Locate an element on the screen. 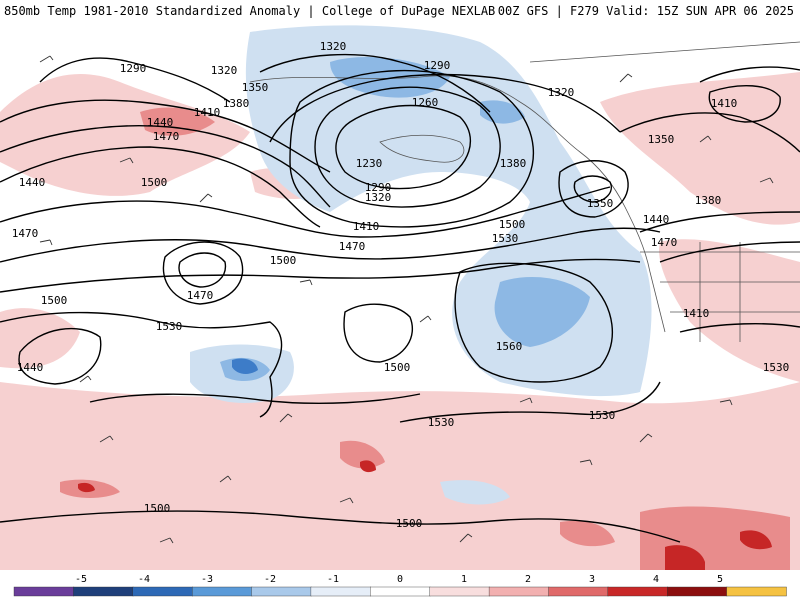 This screenshot has width=800, height=600. colorbar-tick: -4 is located at coordinates (144, 579).